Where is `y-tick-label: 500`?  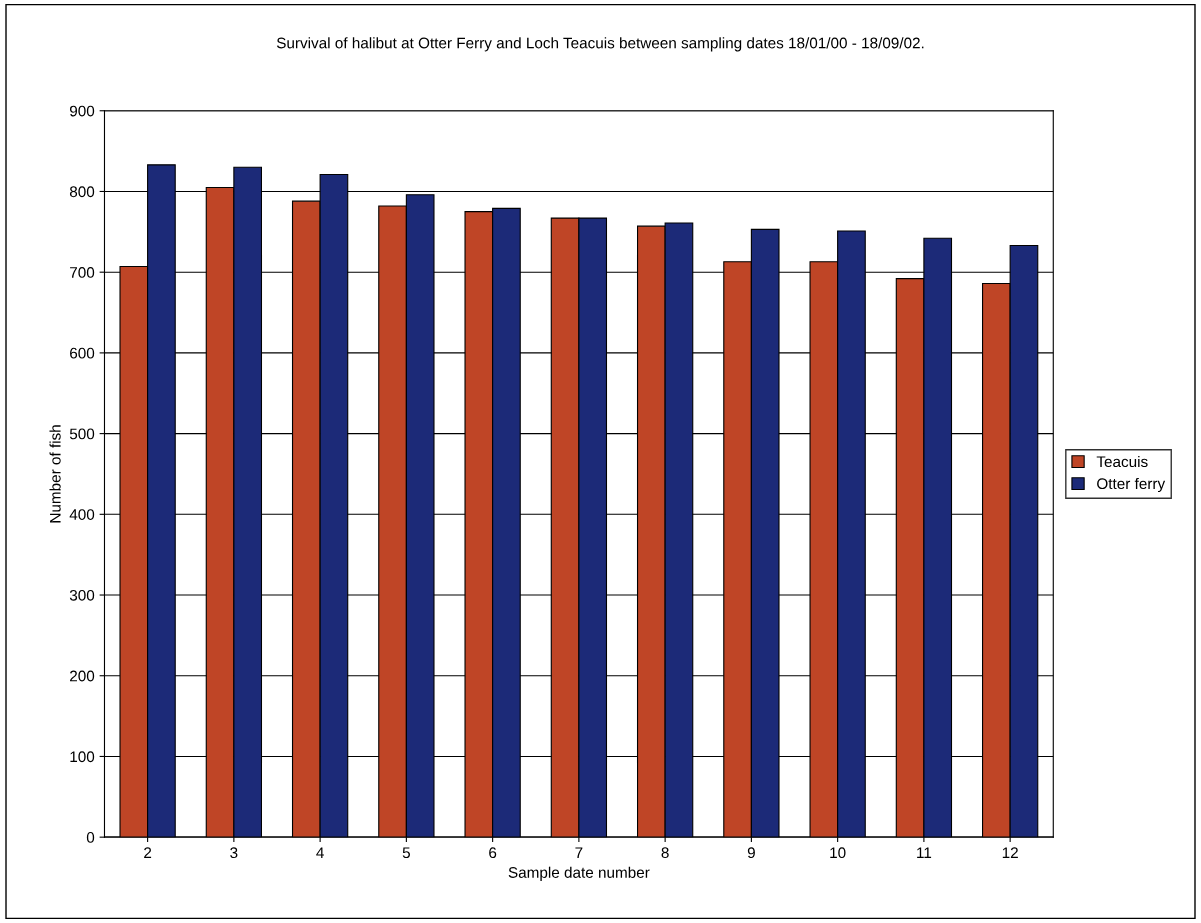 y-tick-label: 500 is located at coordinates (82, 434).